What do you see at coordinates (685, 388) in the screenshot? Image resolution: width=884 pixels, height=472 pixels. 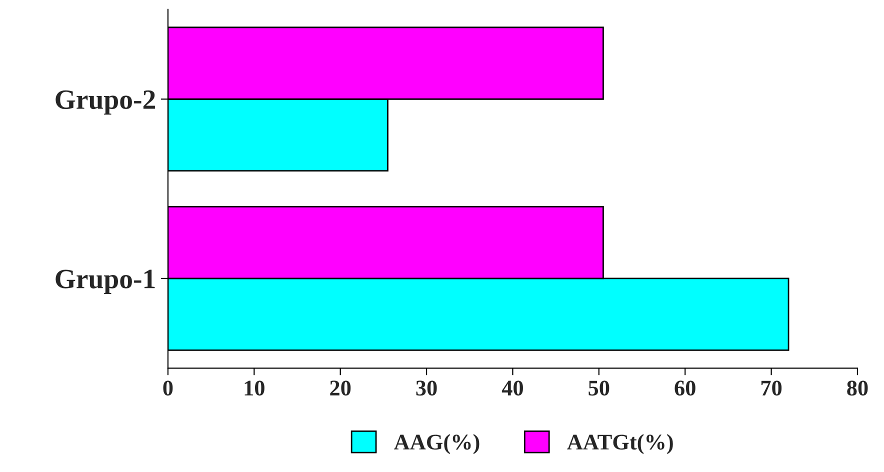 I see `x-tick-label: 60` at bounding box center [685, 388].